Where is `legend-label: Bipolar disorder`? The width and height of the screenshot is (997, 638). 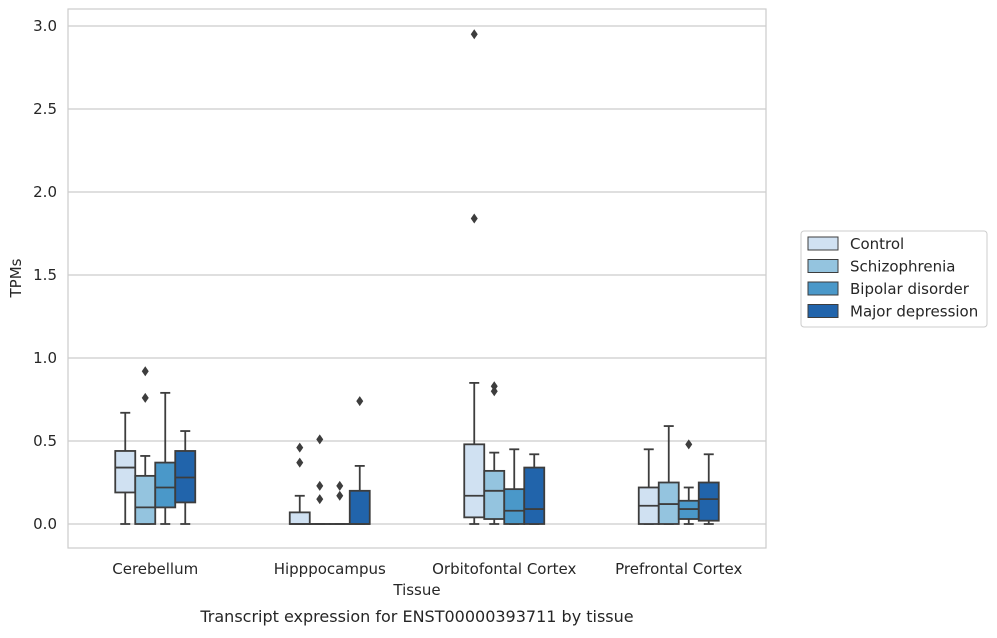 legend-label: Bipolar disorder is located at coordinates (910, 289).